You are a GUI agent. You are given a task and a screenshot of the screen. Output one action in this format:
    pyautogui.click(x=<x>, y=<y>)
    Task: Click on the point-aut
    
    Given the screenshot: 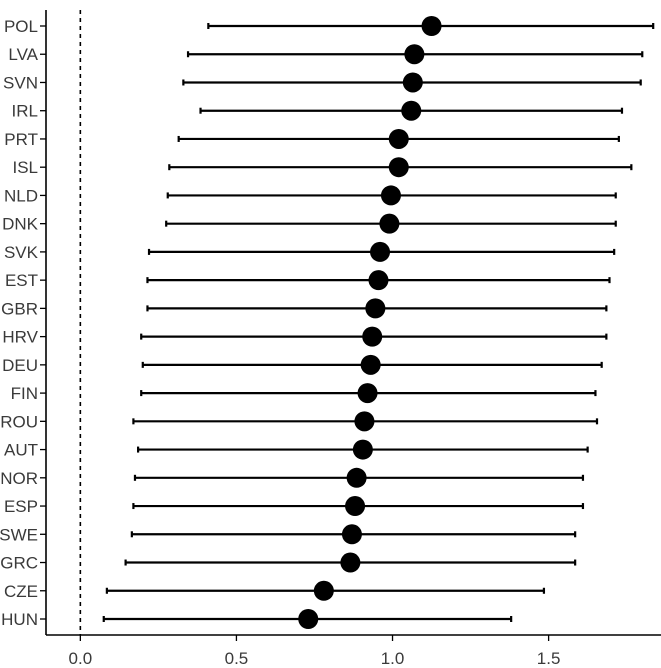 What is the action you would take?
    pyautogui.click(x=362, y=449)
    